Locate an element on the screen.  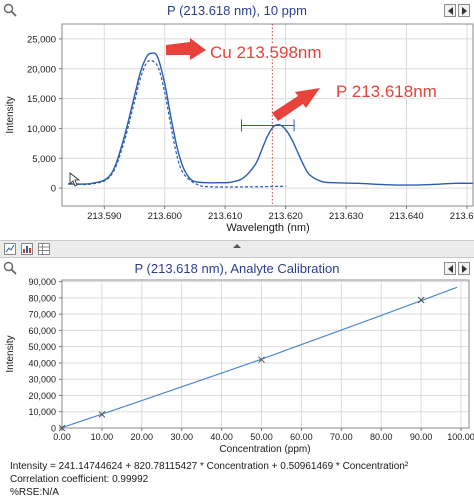
x-tick-label: 30.00 is located at coordinates (181, 437).